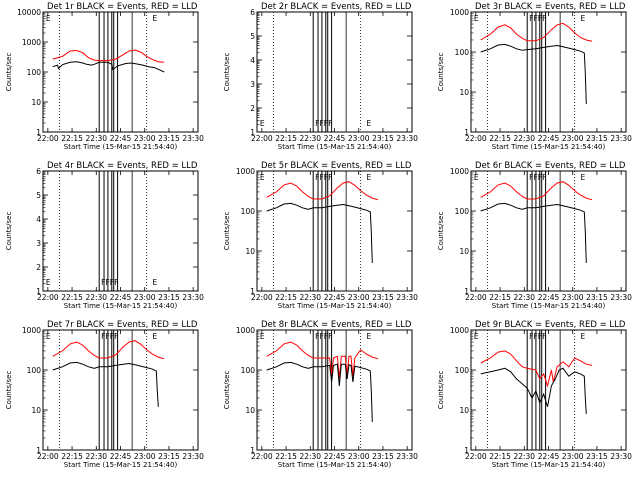 The width and height of the screenshot is (640, 480). What do you see at coordinates (550, 166) in the screenshot?
I see `chart-title: Det 6r BLACK = Events, RED = LLD` at bounding box center [550, 166].